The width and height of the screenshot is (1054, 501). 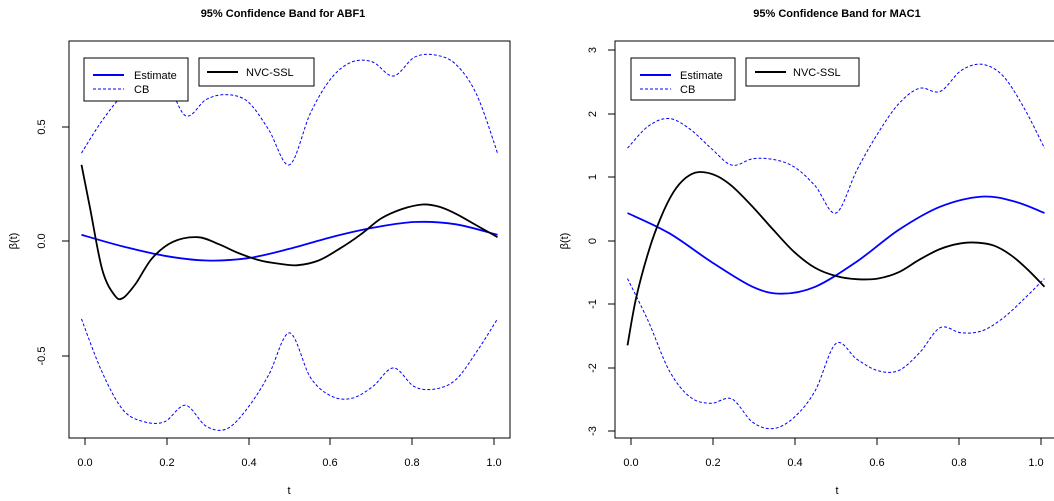 What do you see at coordinates (593, 114) in the screenshot?
I see `y-tick-label: 2` at bounding box center [593, 114].